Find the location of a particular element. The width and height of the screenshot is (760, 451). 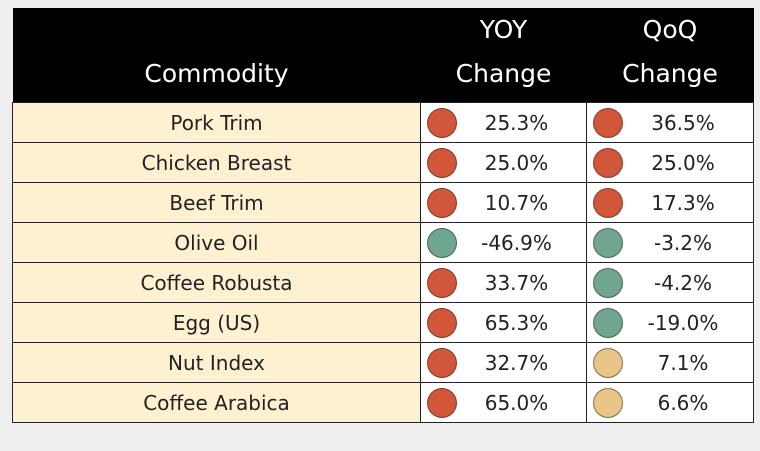

commodity-name: Olive Oil is located at coordinates (216, 242).